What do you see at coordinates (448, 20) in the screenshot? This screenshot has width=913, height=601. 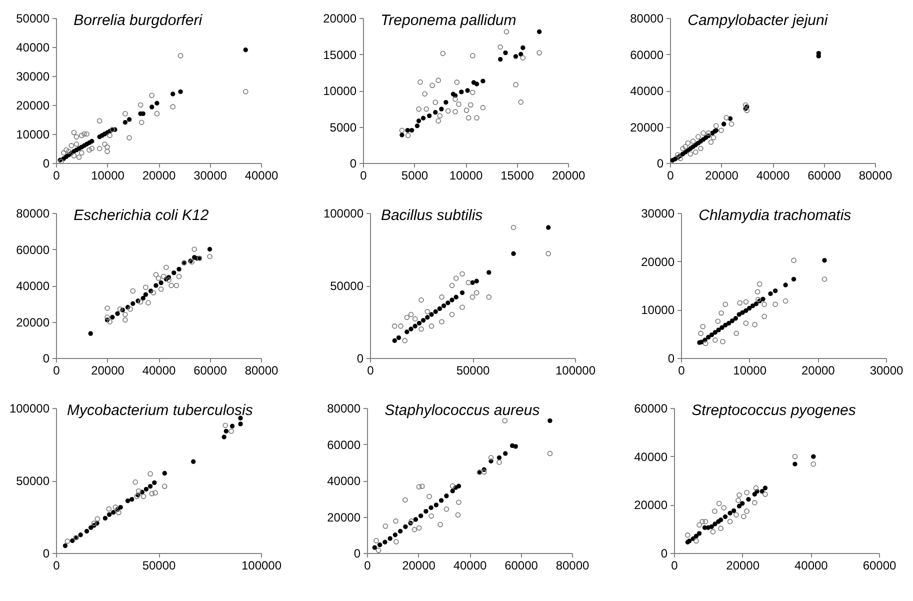 I see `chart-title: Treponema pallidum` at bounding box center [448, 20].